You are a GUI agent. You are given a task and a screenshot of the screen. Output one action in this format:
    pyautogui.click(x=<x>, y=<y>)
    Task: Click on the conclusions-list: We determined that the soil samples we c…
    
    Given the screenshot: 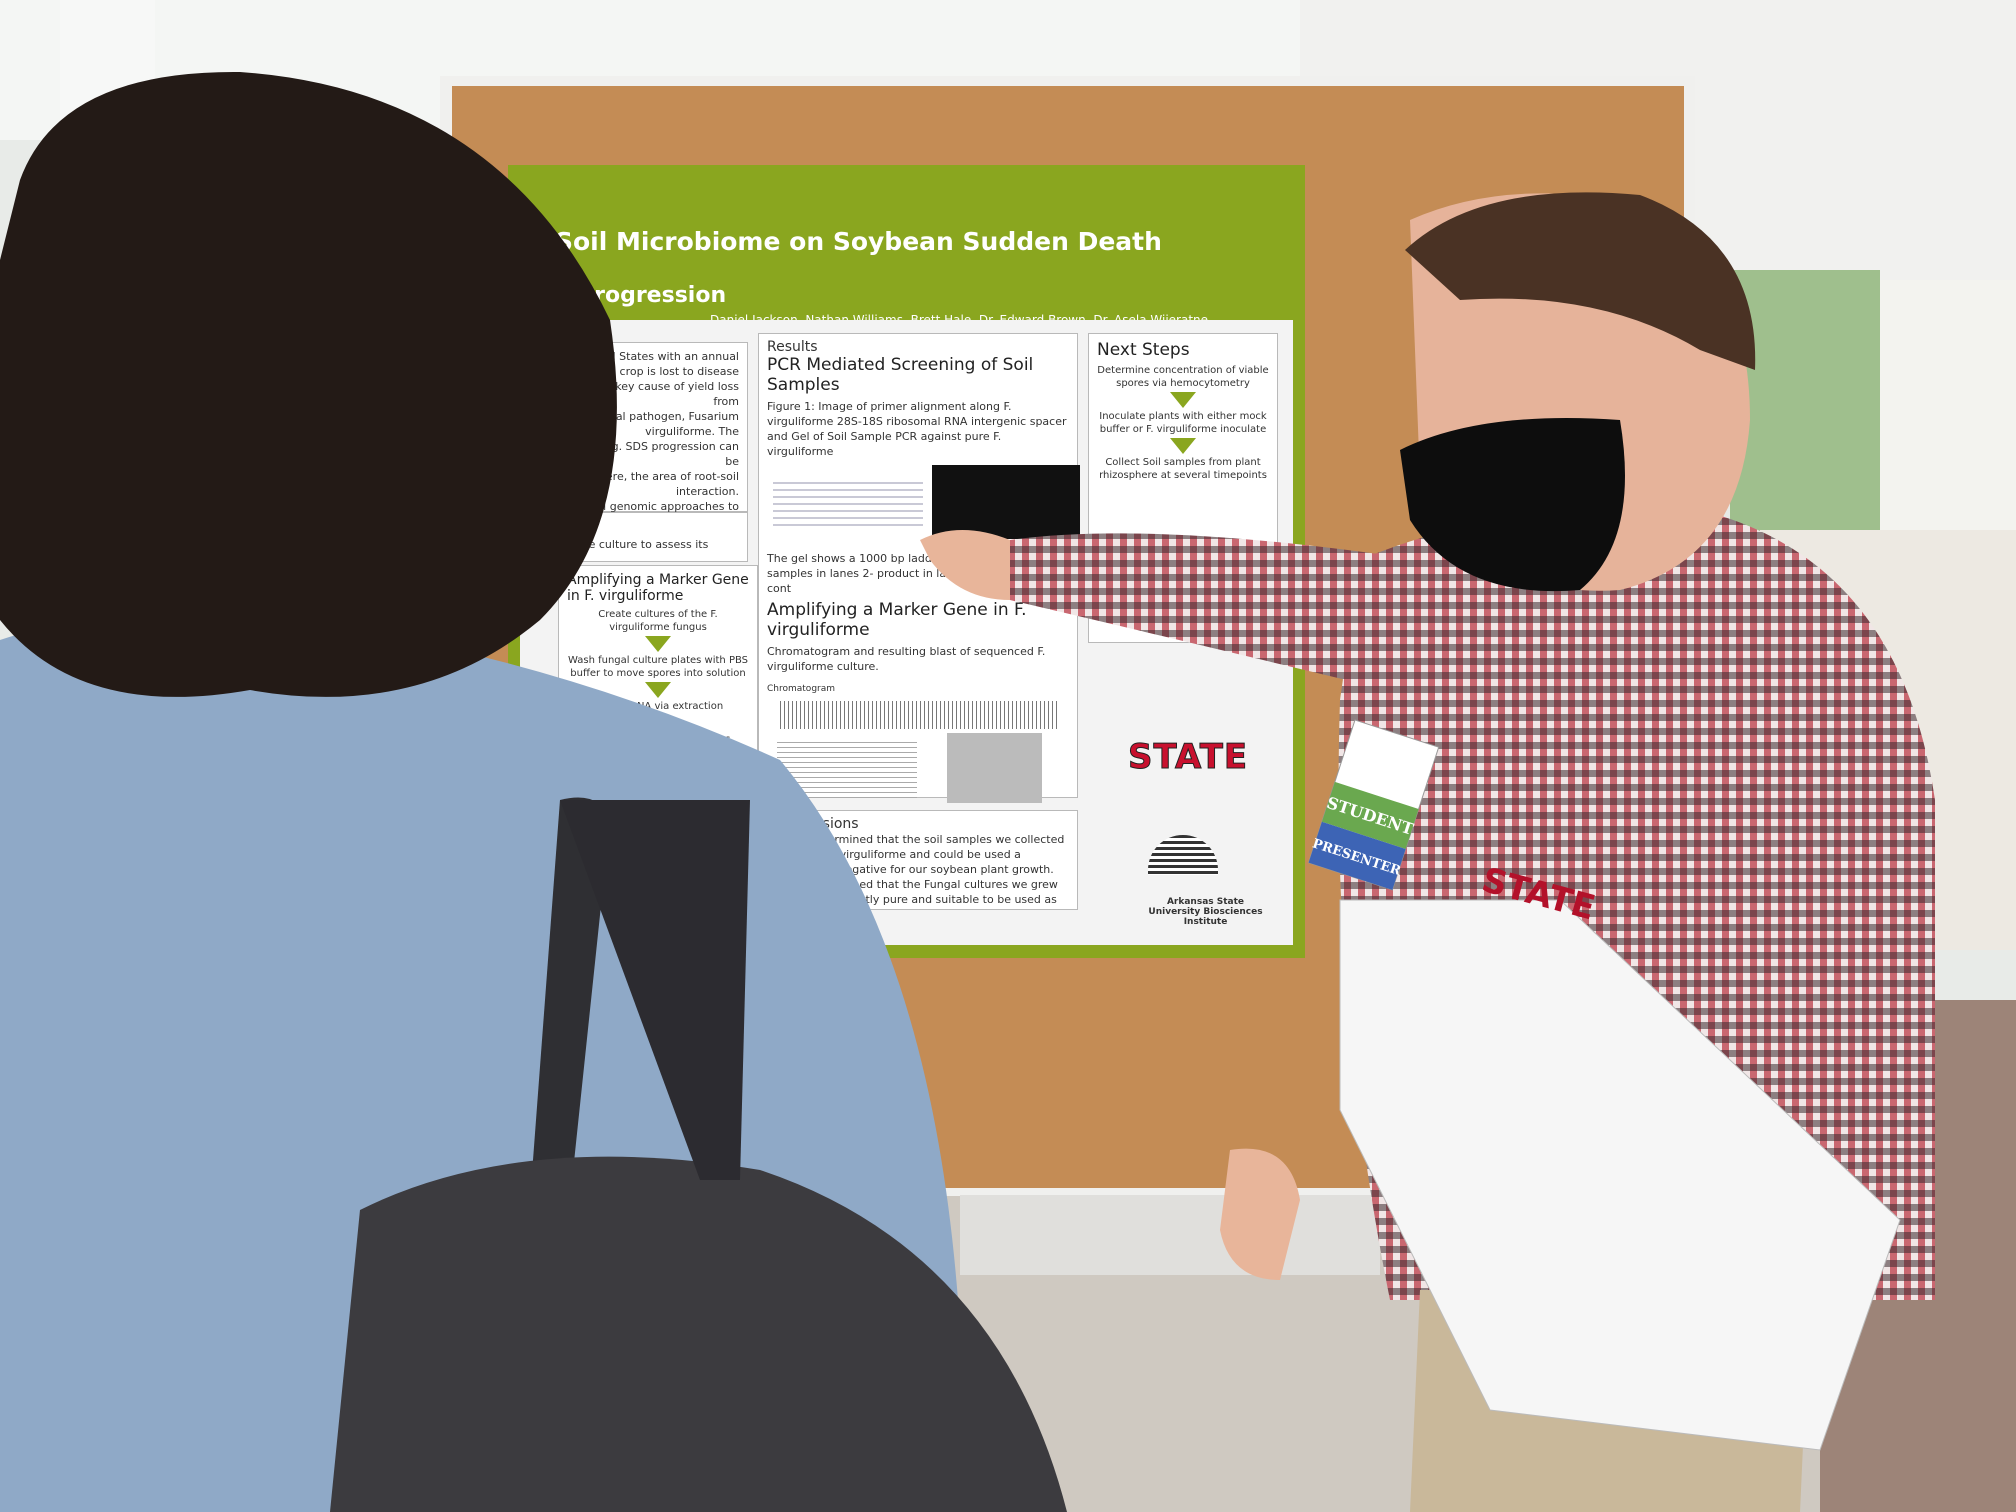 What is the action you would take?
    pyautogui.click(x=922, y=877)
    